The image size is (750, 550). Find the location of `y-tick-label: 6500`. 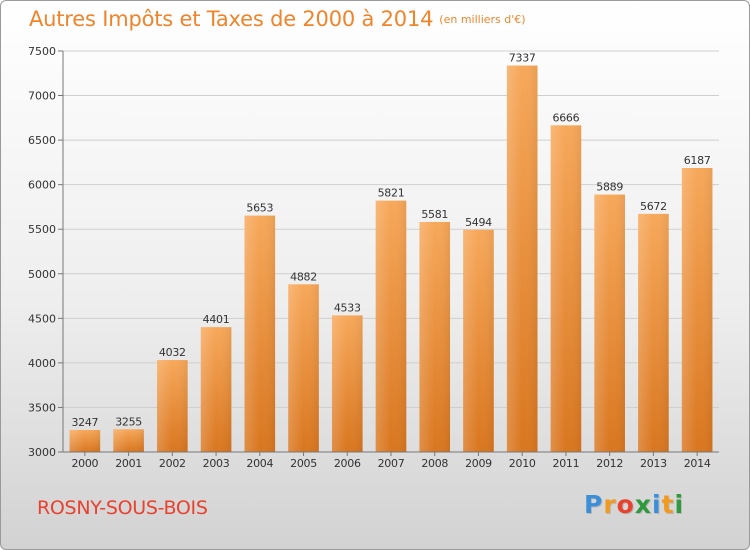

y-tick-label: 6500 is located at coordinates (42, 140).